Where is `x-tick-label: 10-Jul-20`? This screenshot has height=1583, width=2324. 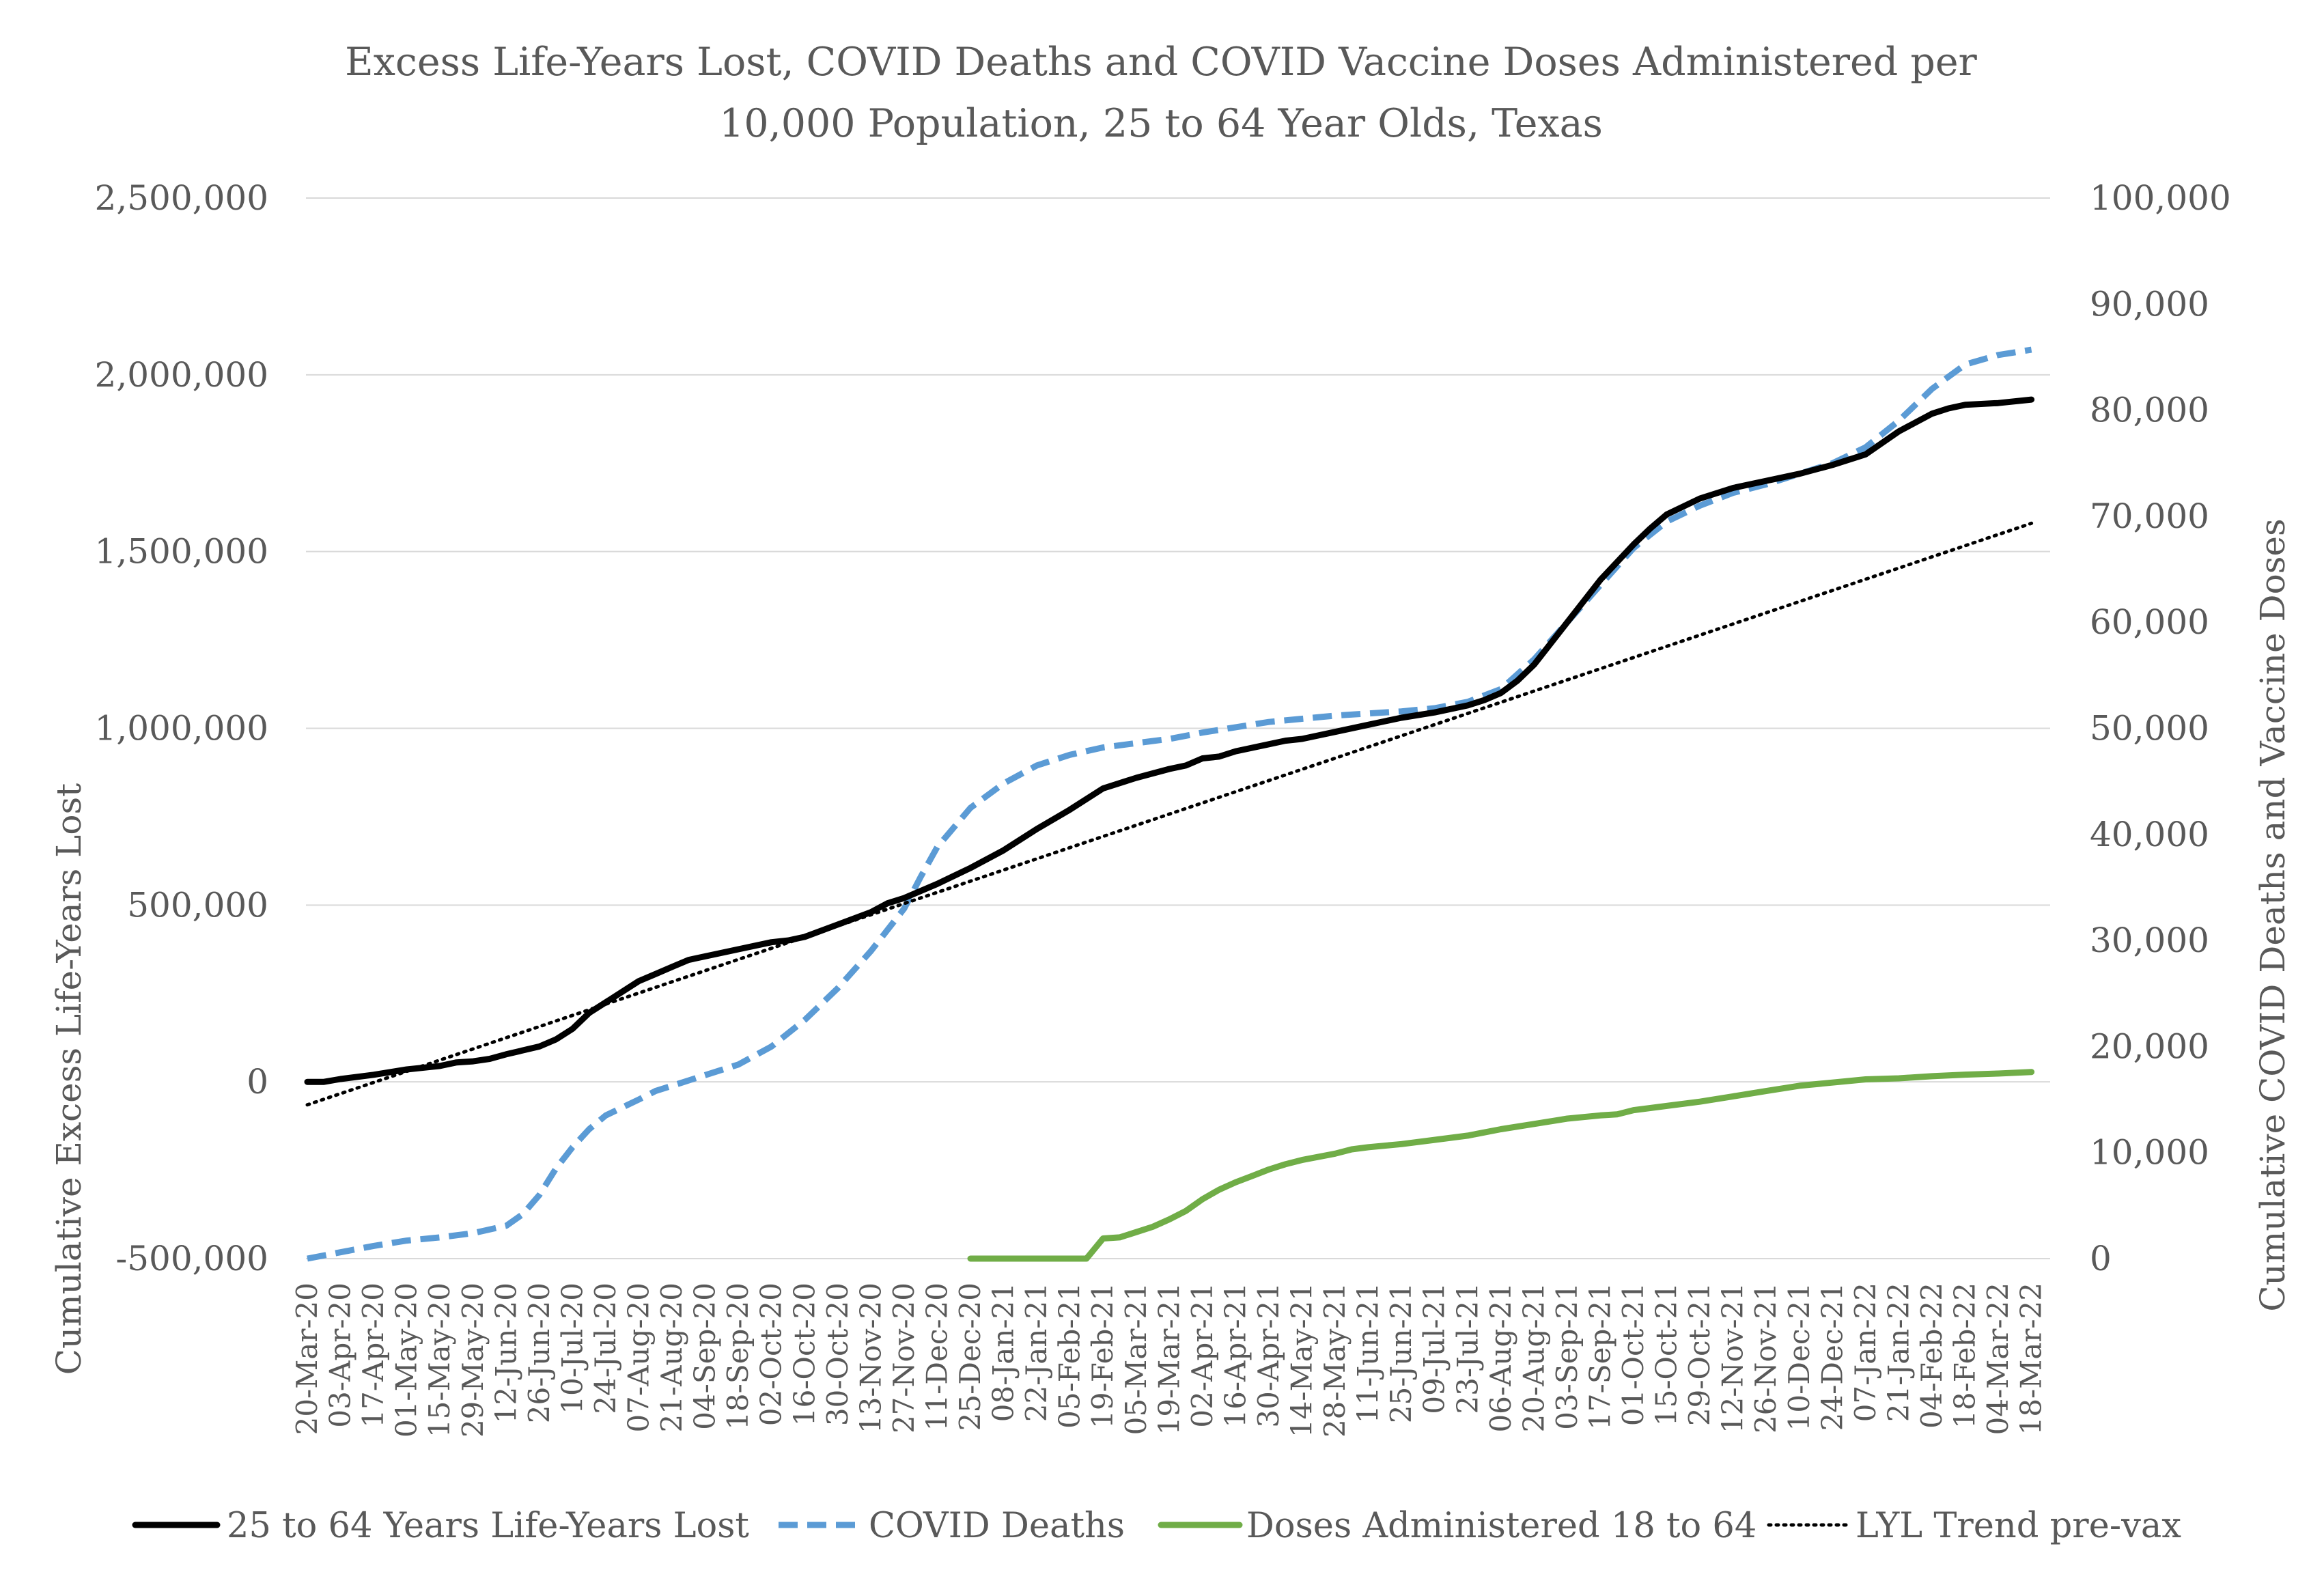
x-tick-label: 10-Jul-20 is located at coordinates (572, 1348).